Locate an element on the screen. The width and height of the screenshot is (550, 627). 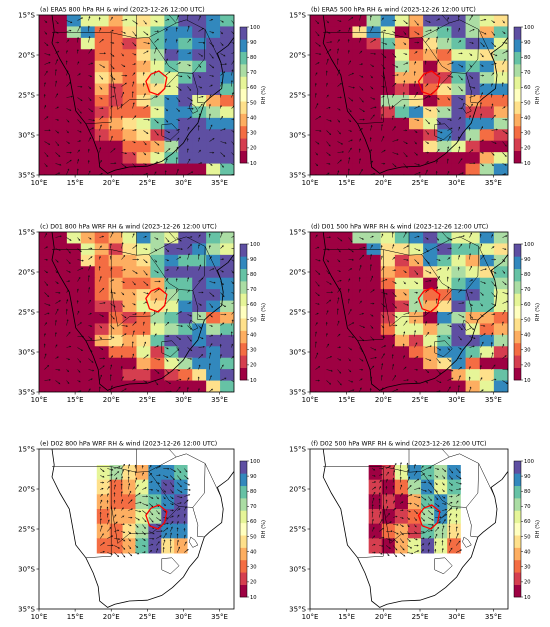
wind-vectors is located at coordinates (145, 510).